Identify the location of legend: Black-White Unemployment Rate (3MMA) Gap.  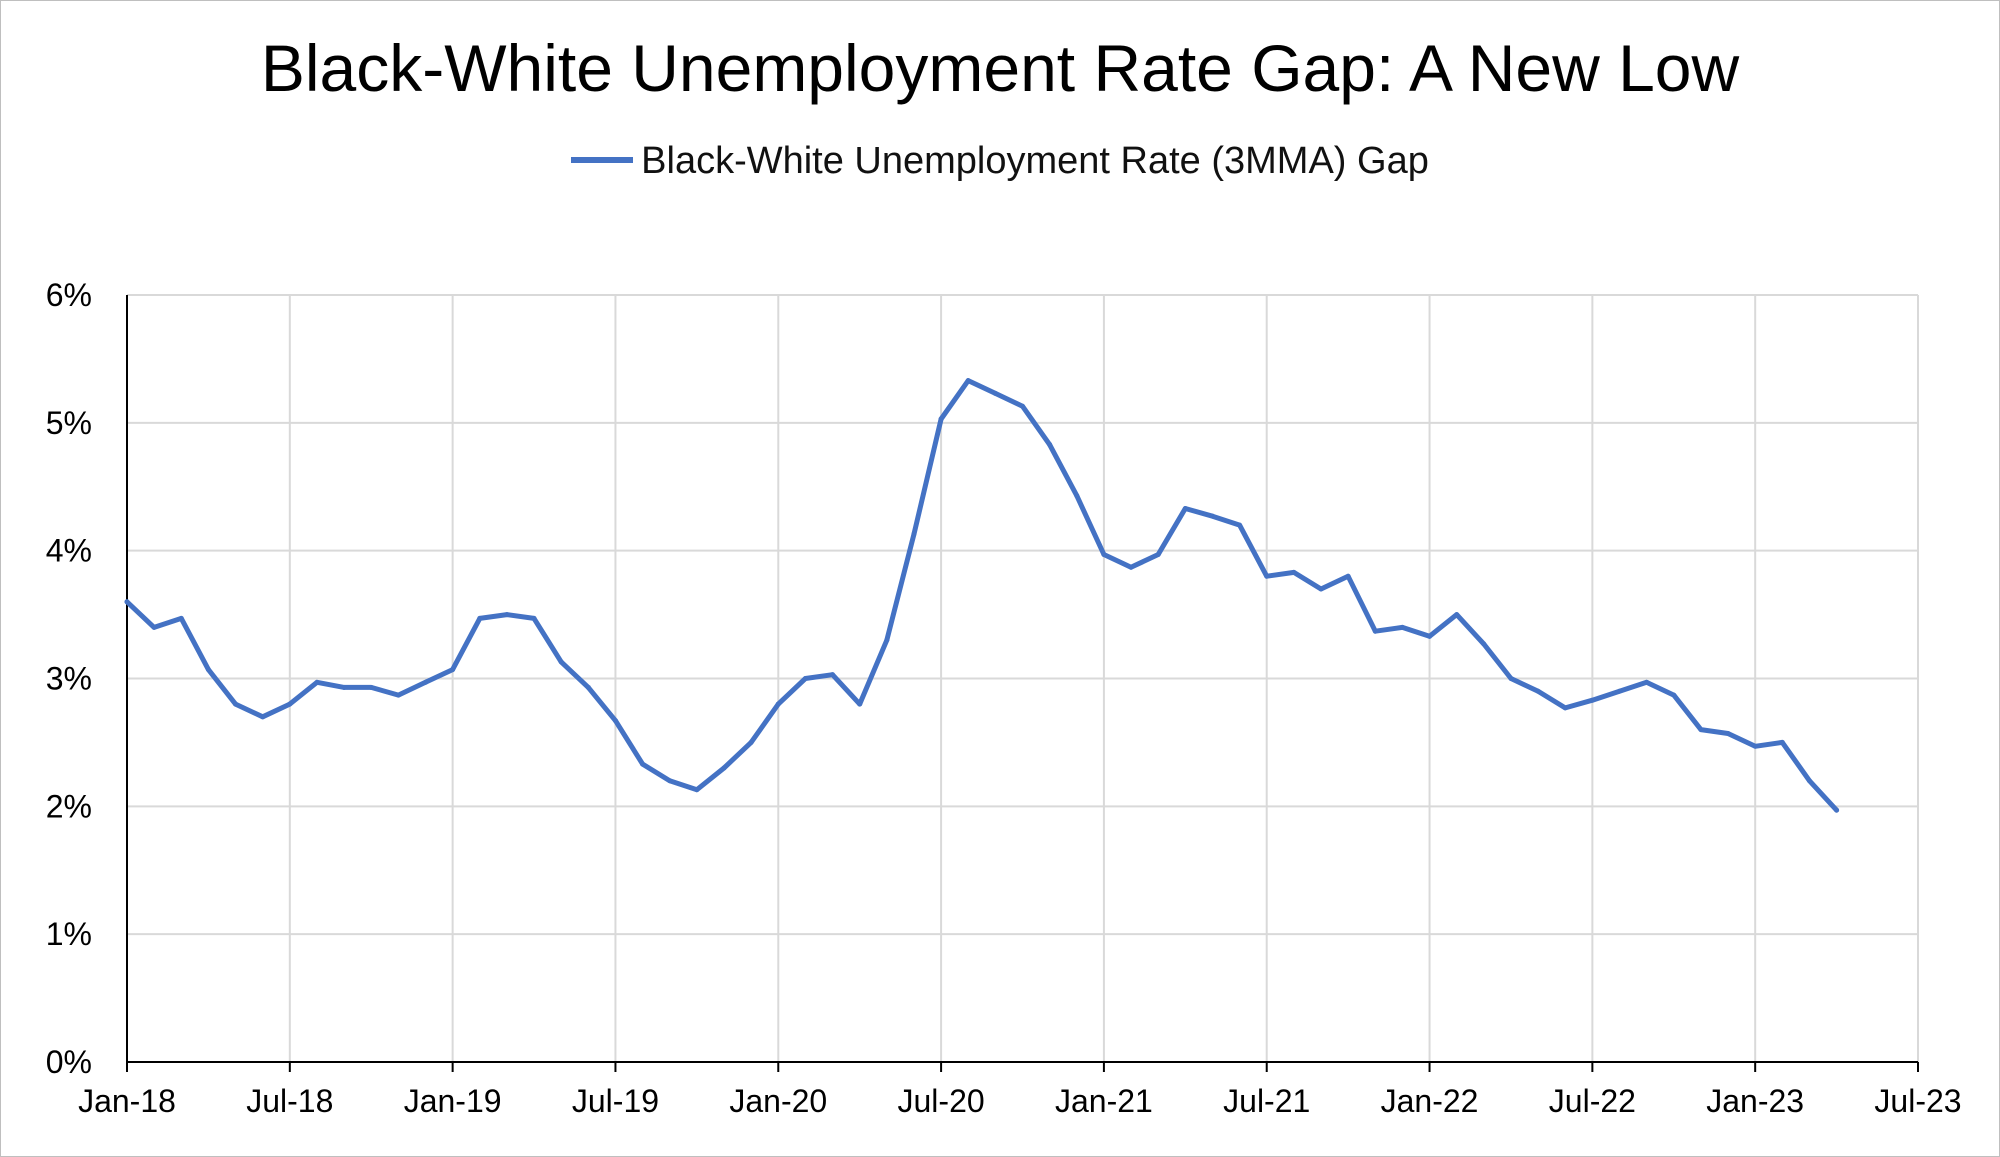
(1000, 161).